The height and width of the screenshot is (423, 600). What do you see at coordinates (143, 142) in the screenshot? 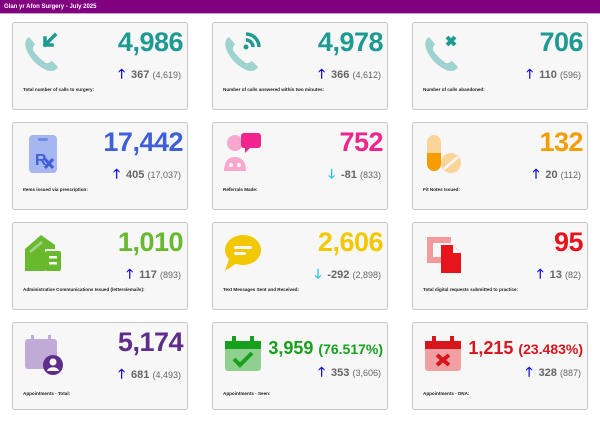
I see `kpi-value: 17,442` at bounding box center [143, 142].